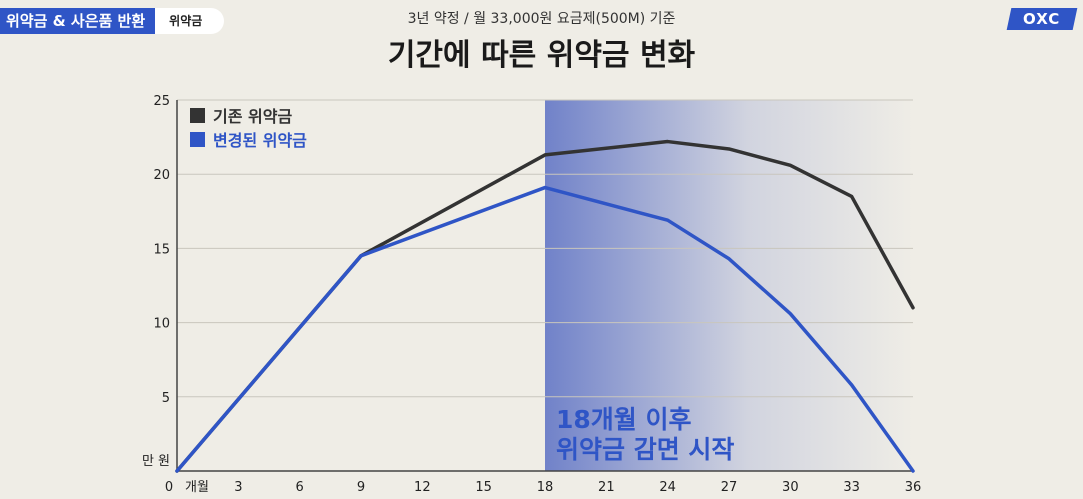  I want to click on y-axis-label: 만 원, so click(156, 461).